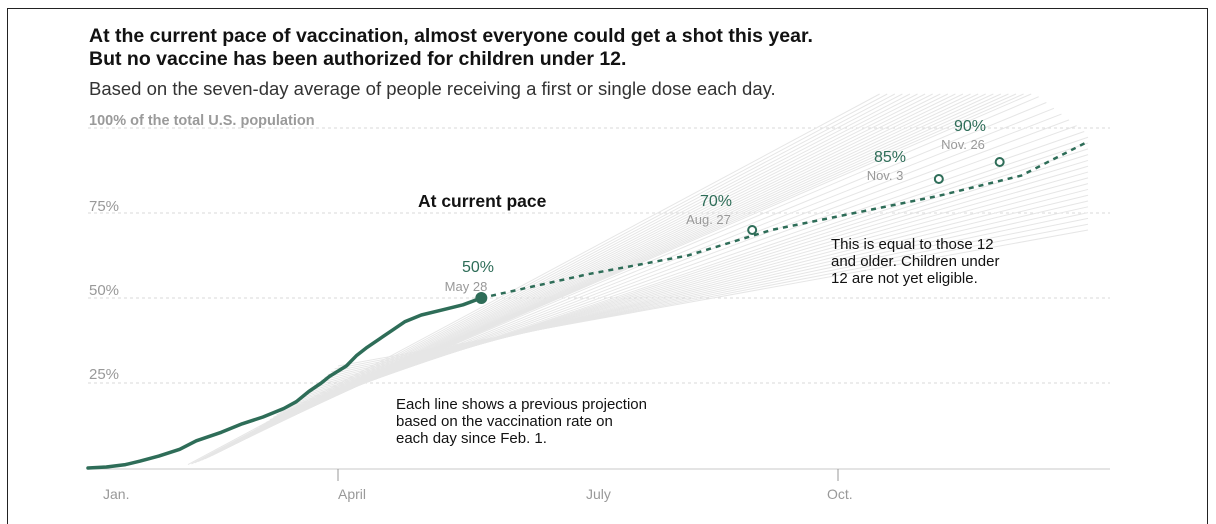 The width and height of the screenshot is (1216, 524). I want to click on milestone-70-pct: 70%, so click(716, 201).